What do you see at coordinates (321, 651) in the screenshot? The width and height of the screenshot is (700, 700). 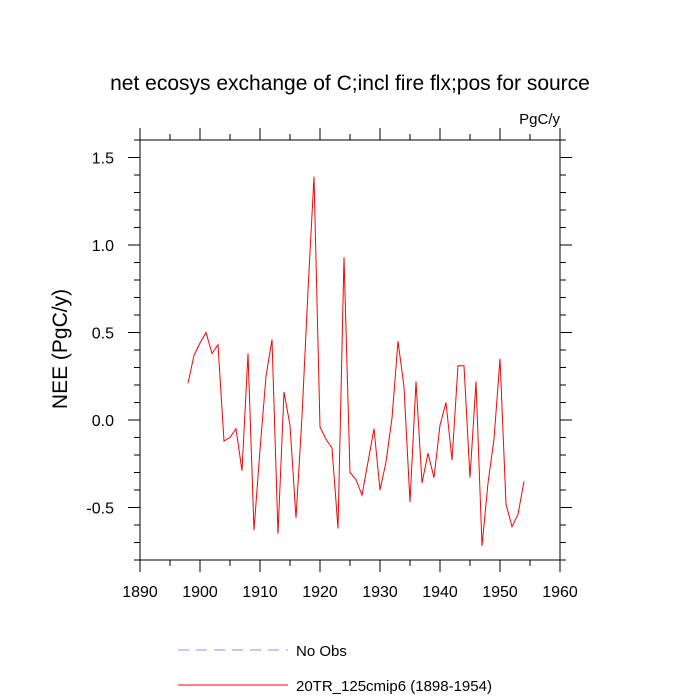 I see `legend-label-no-obs: No Obs` at bounding box center [321, 651].